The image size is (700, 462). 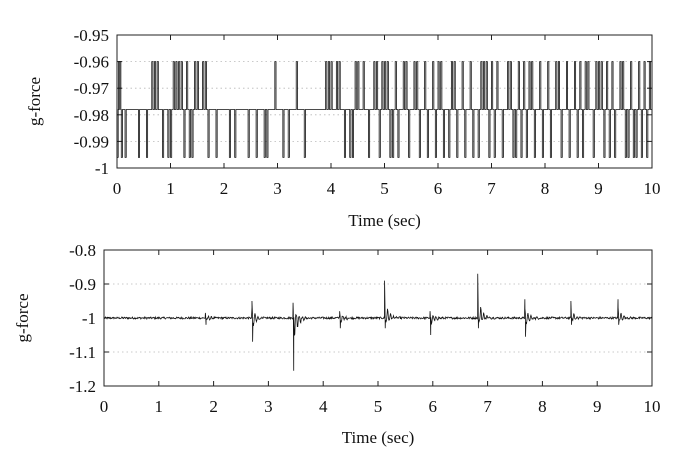 I want to click on y-tick-label: -0.98, so click(x=91, y=115).